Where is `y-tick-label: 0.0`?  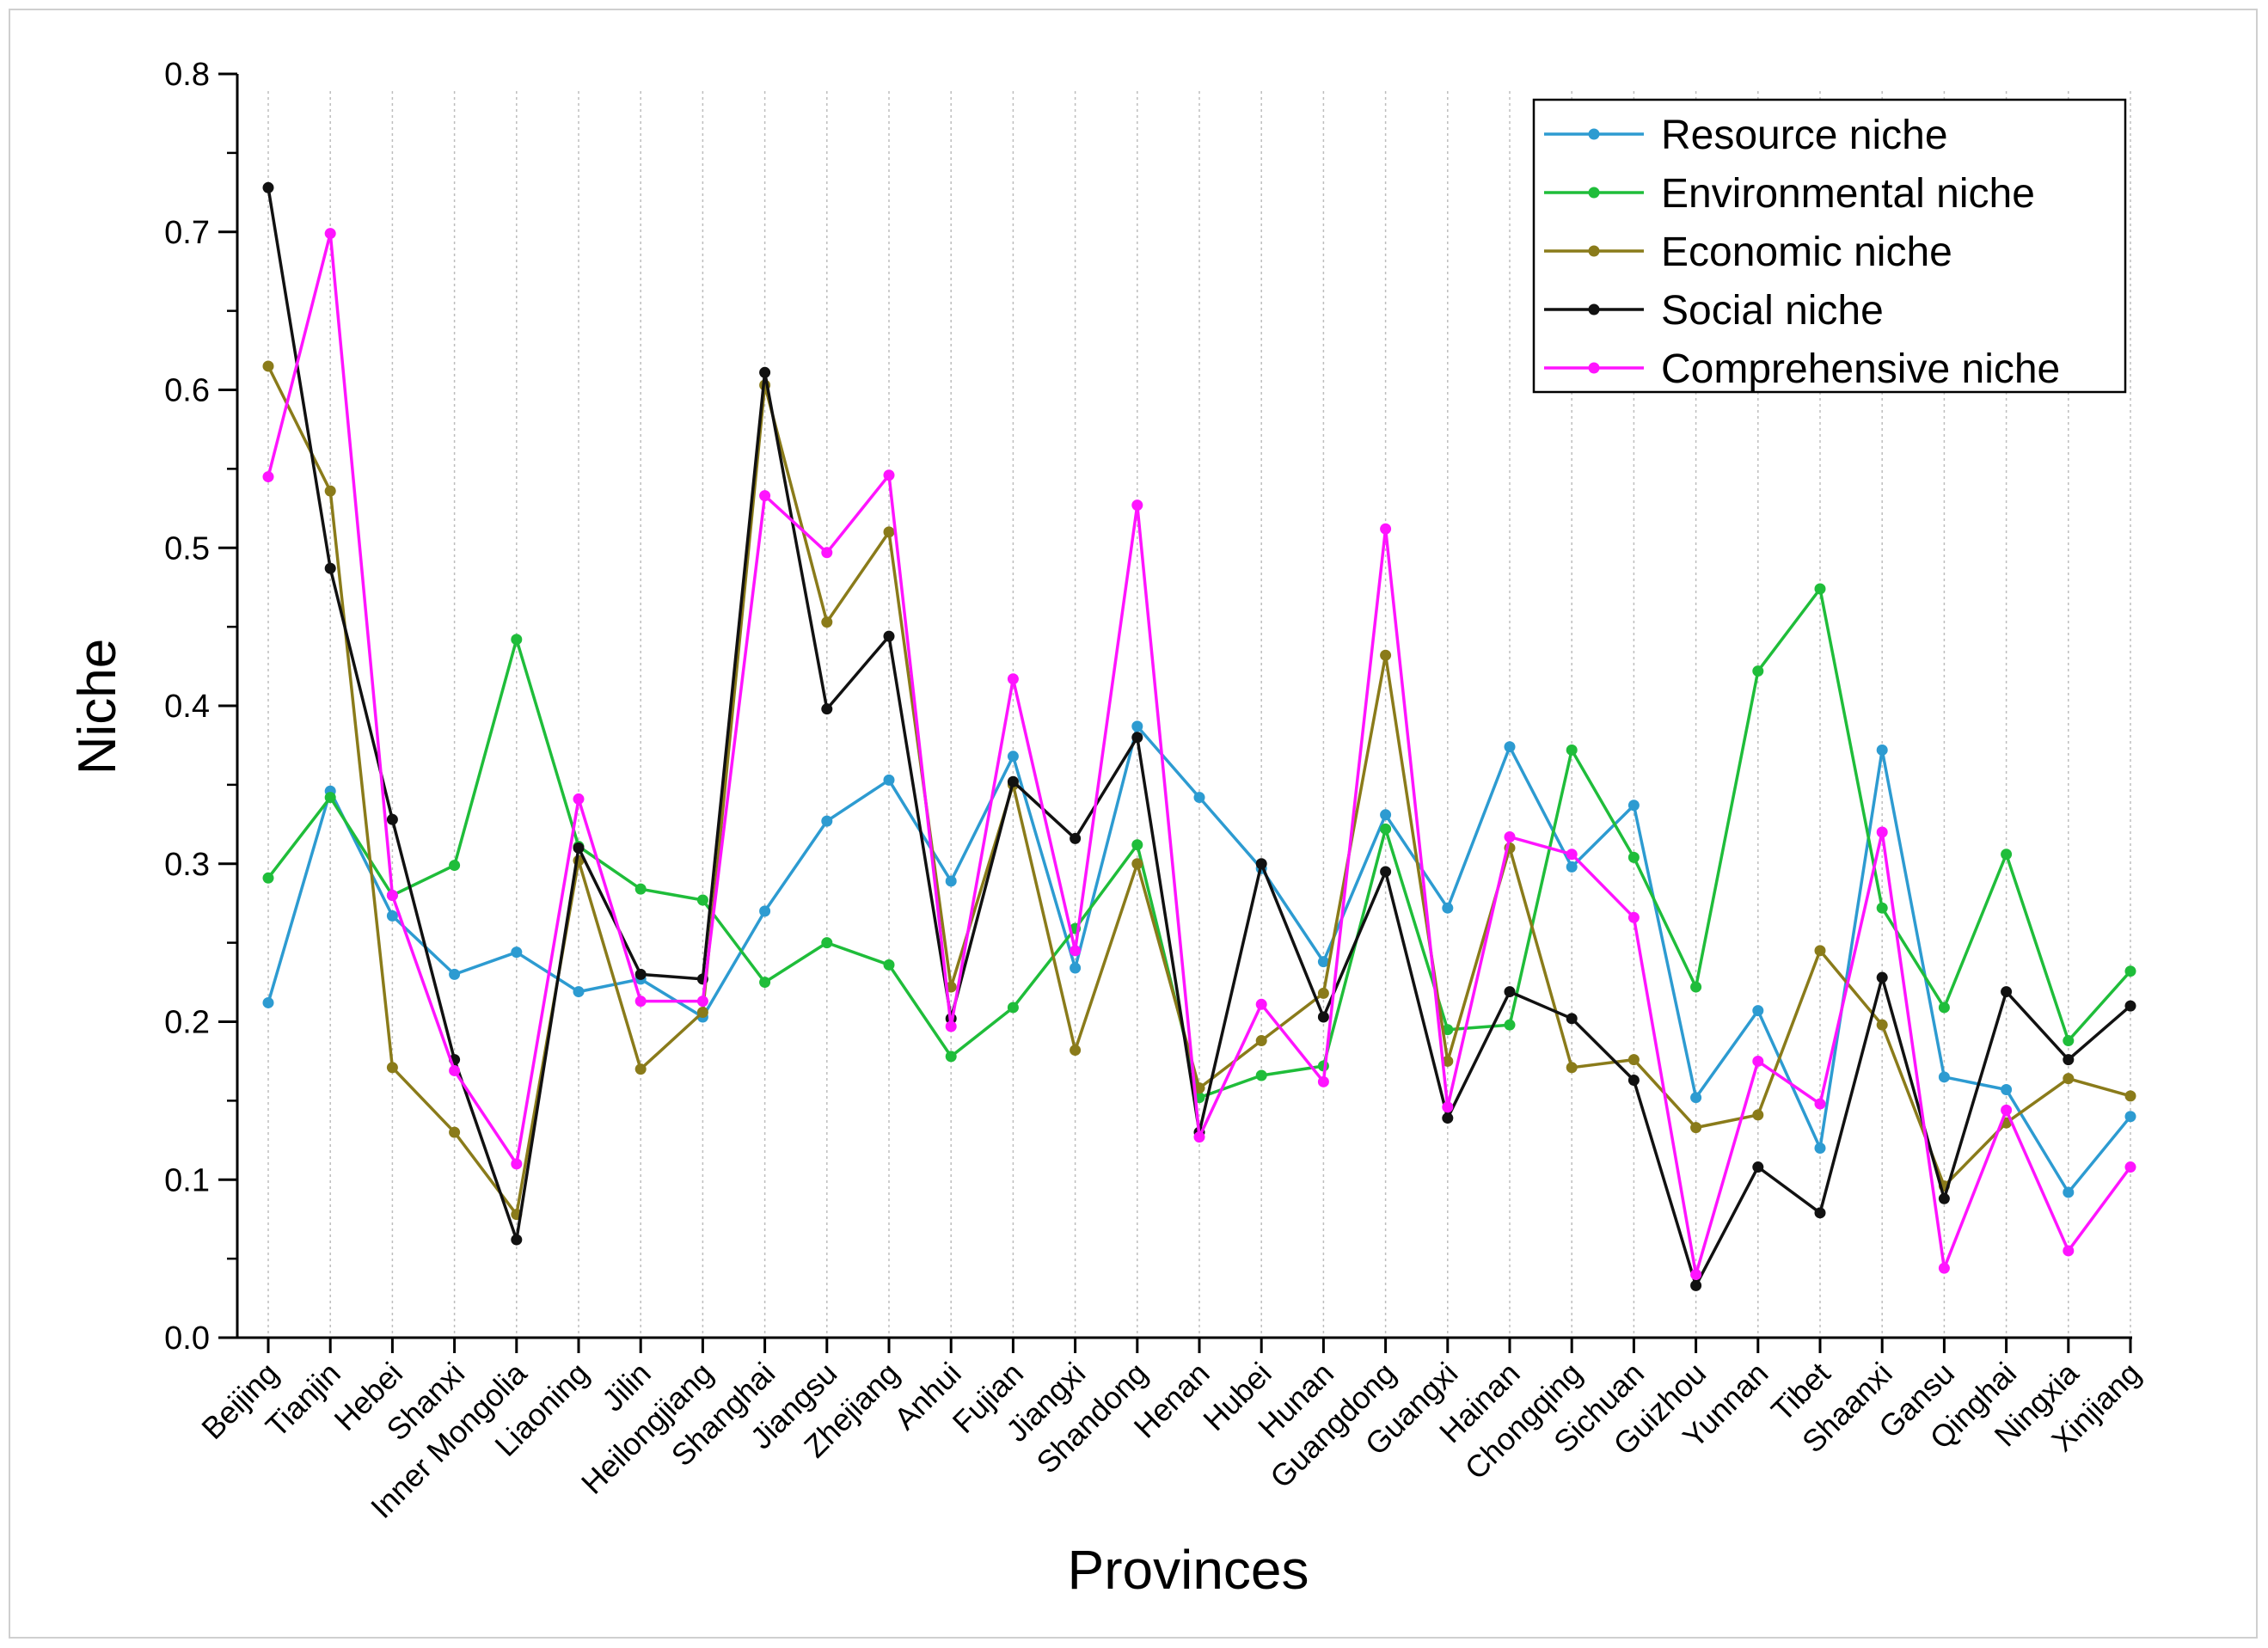 y-tick-label: 0.0 is located at coordinates (187, 1338).